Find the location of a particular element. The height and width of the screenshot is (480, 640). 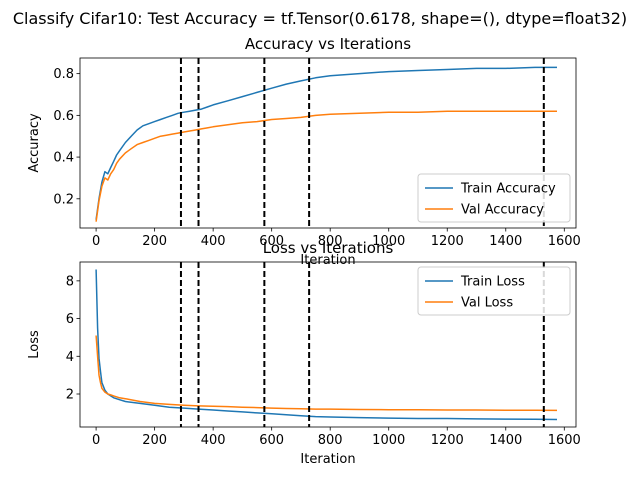

y-tick-label: 0.2 is located at coordinates (63, 199).